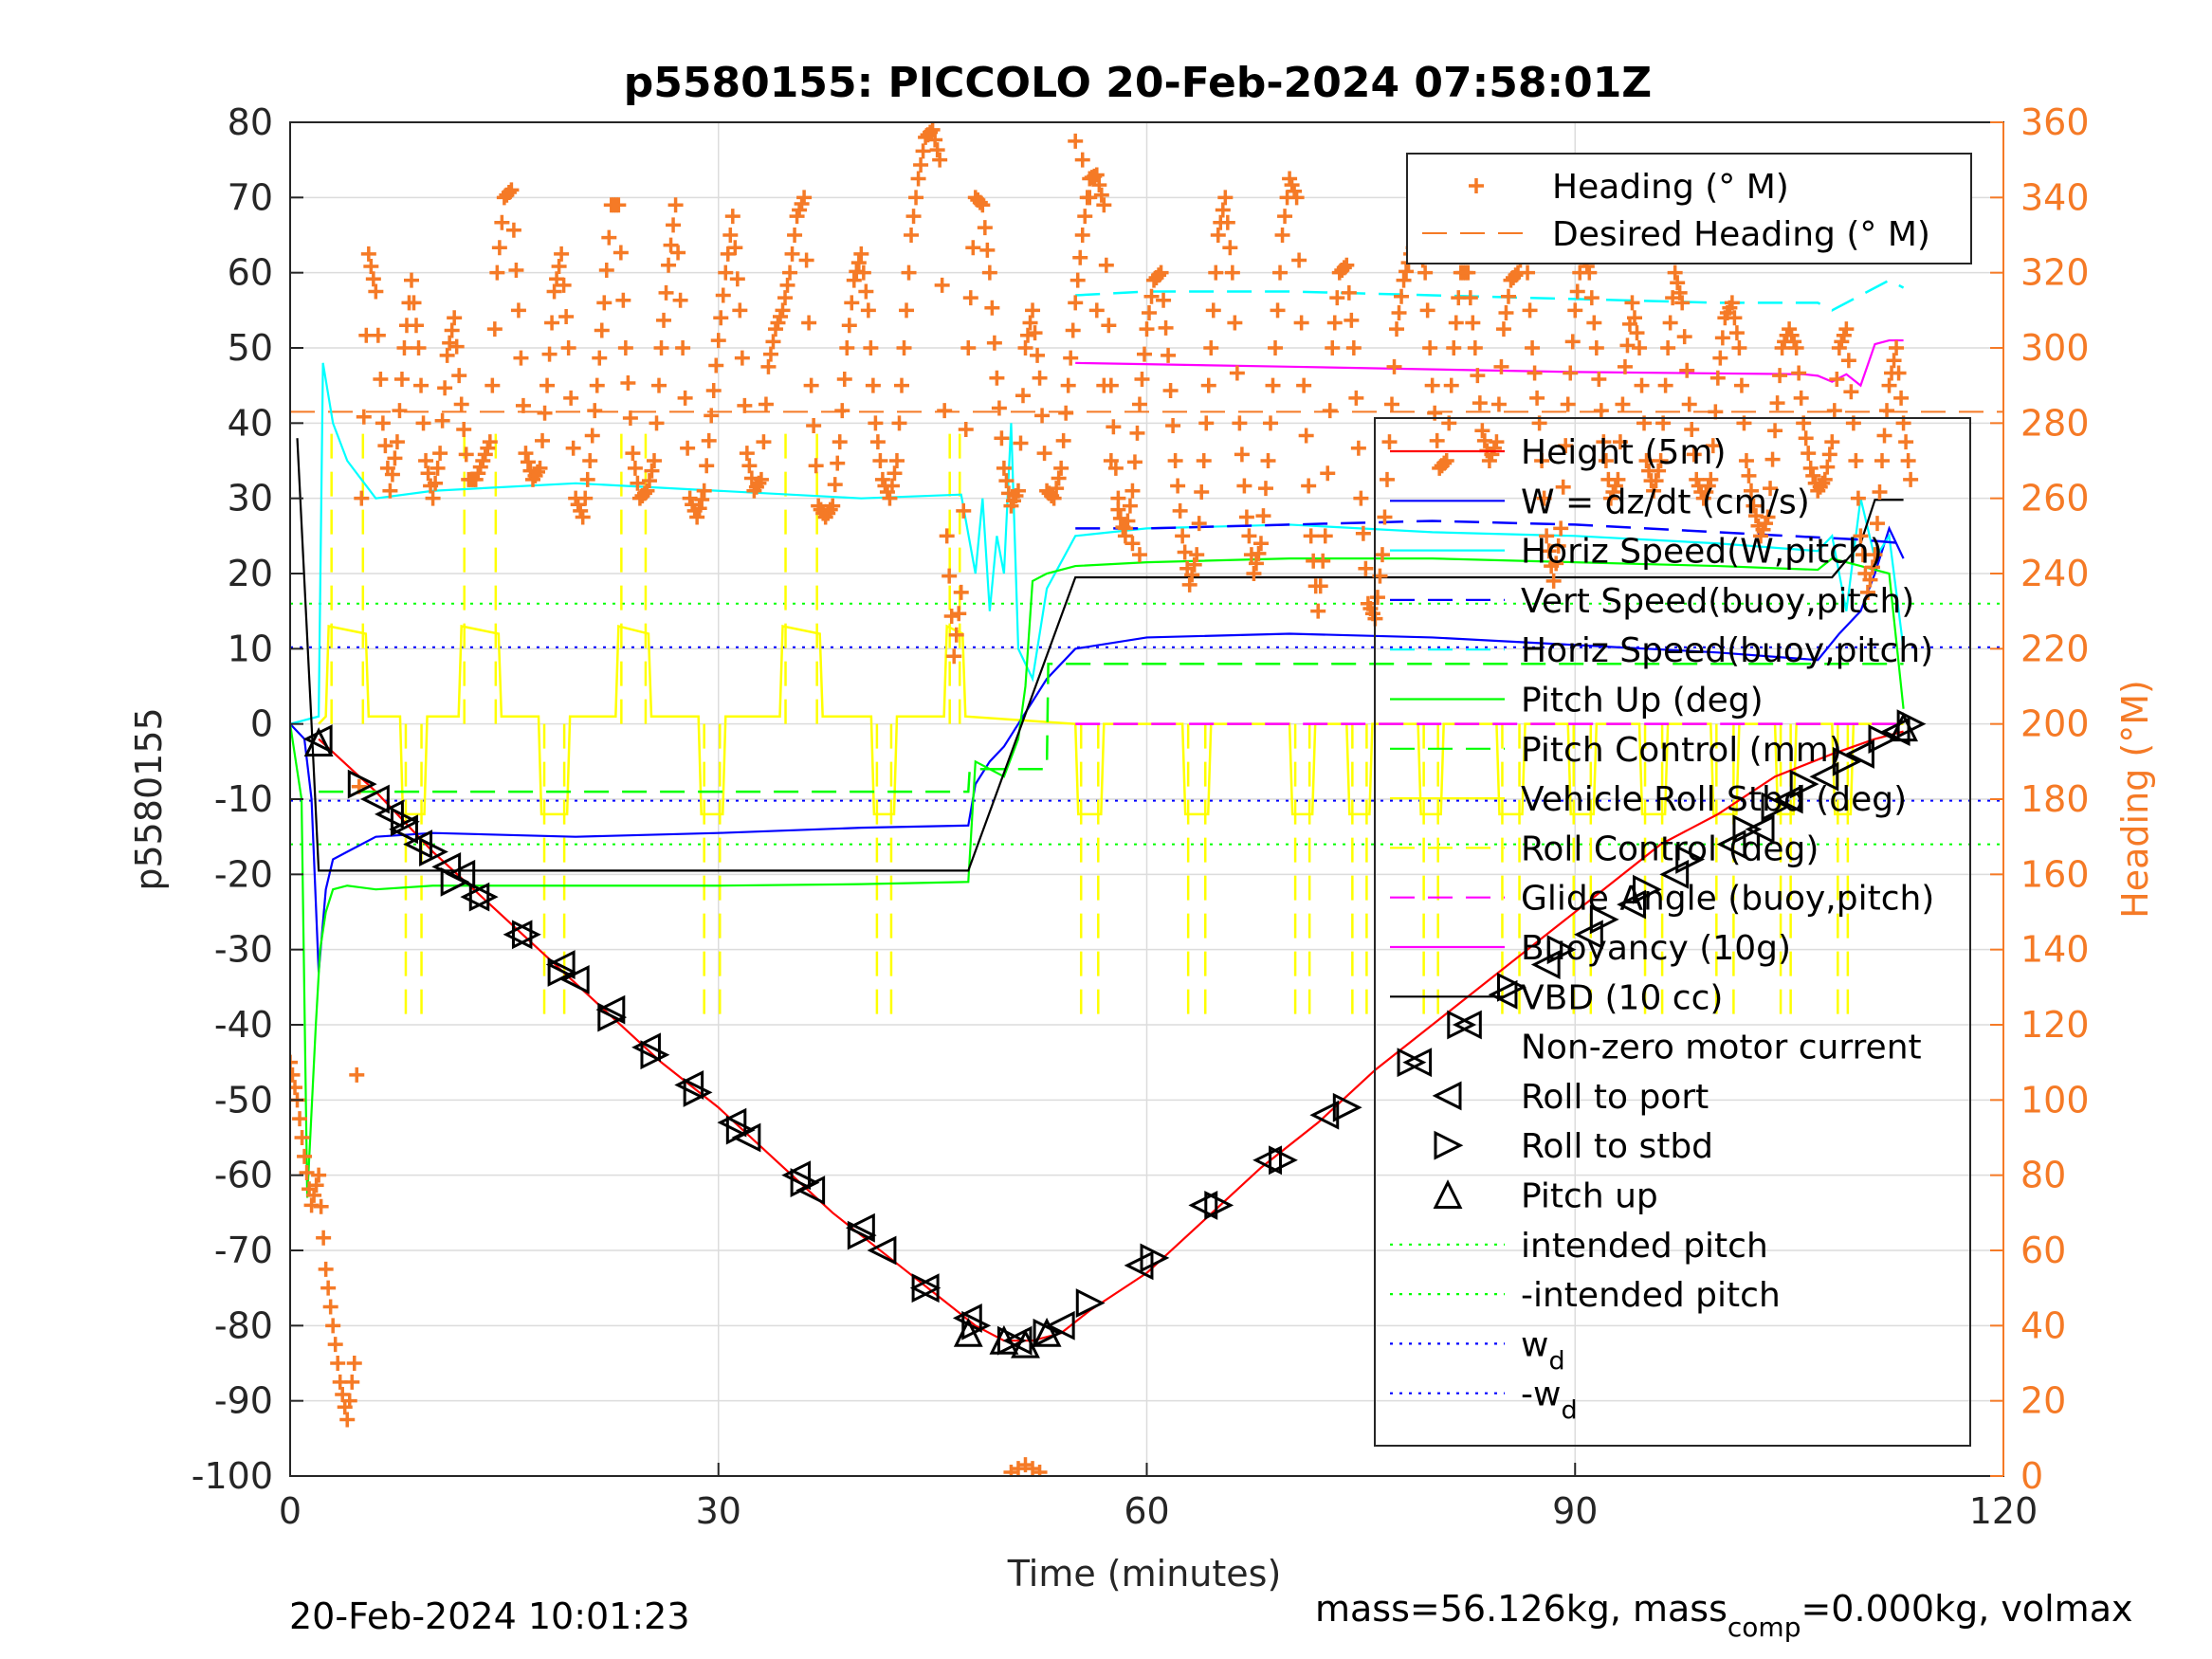 This screenshot has width=2212, height=1659. I want to click on y-tick-label: -60, so click(243, 1175).